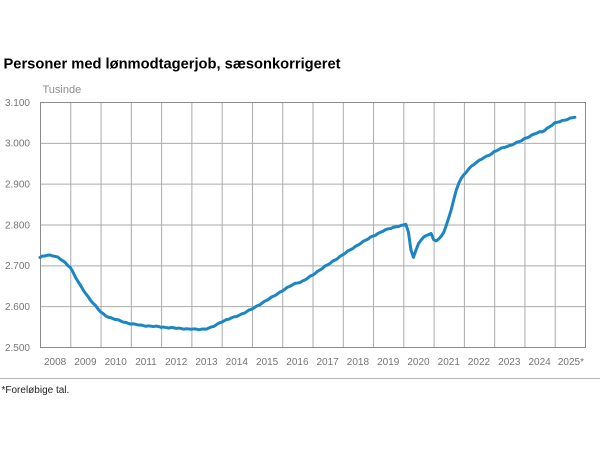  What do you see at coordinates (36, 390) in the screenshot?
I see `svg-text: *Foreløbige tal.` at bounding box center [36, 390].